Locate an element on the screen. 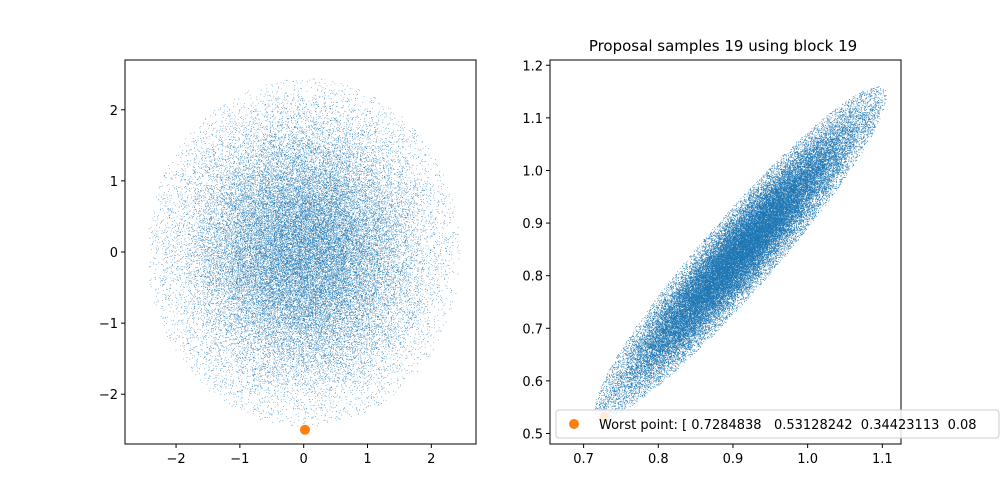  x-tick-label: 0.9 is located at coordinates (733, 459).